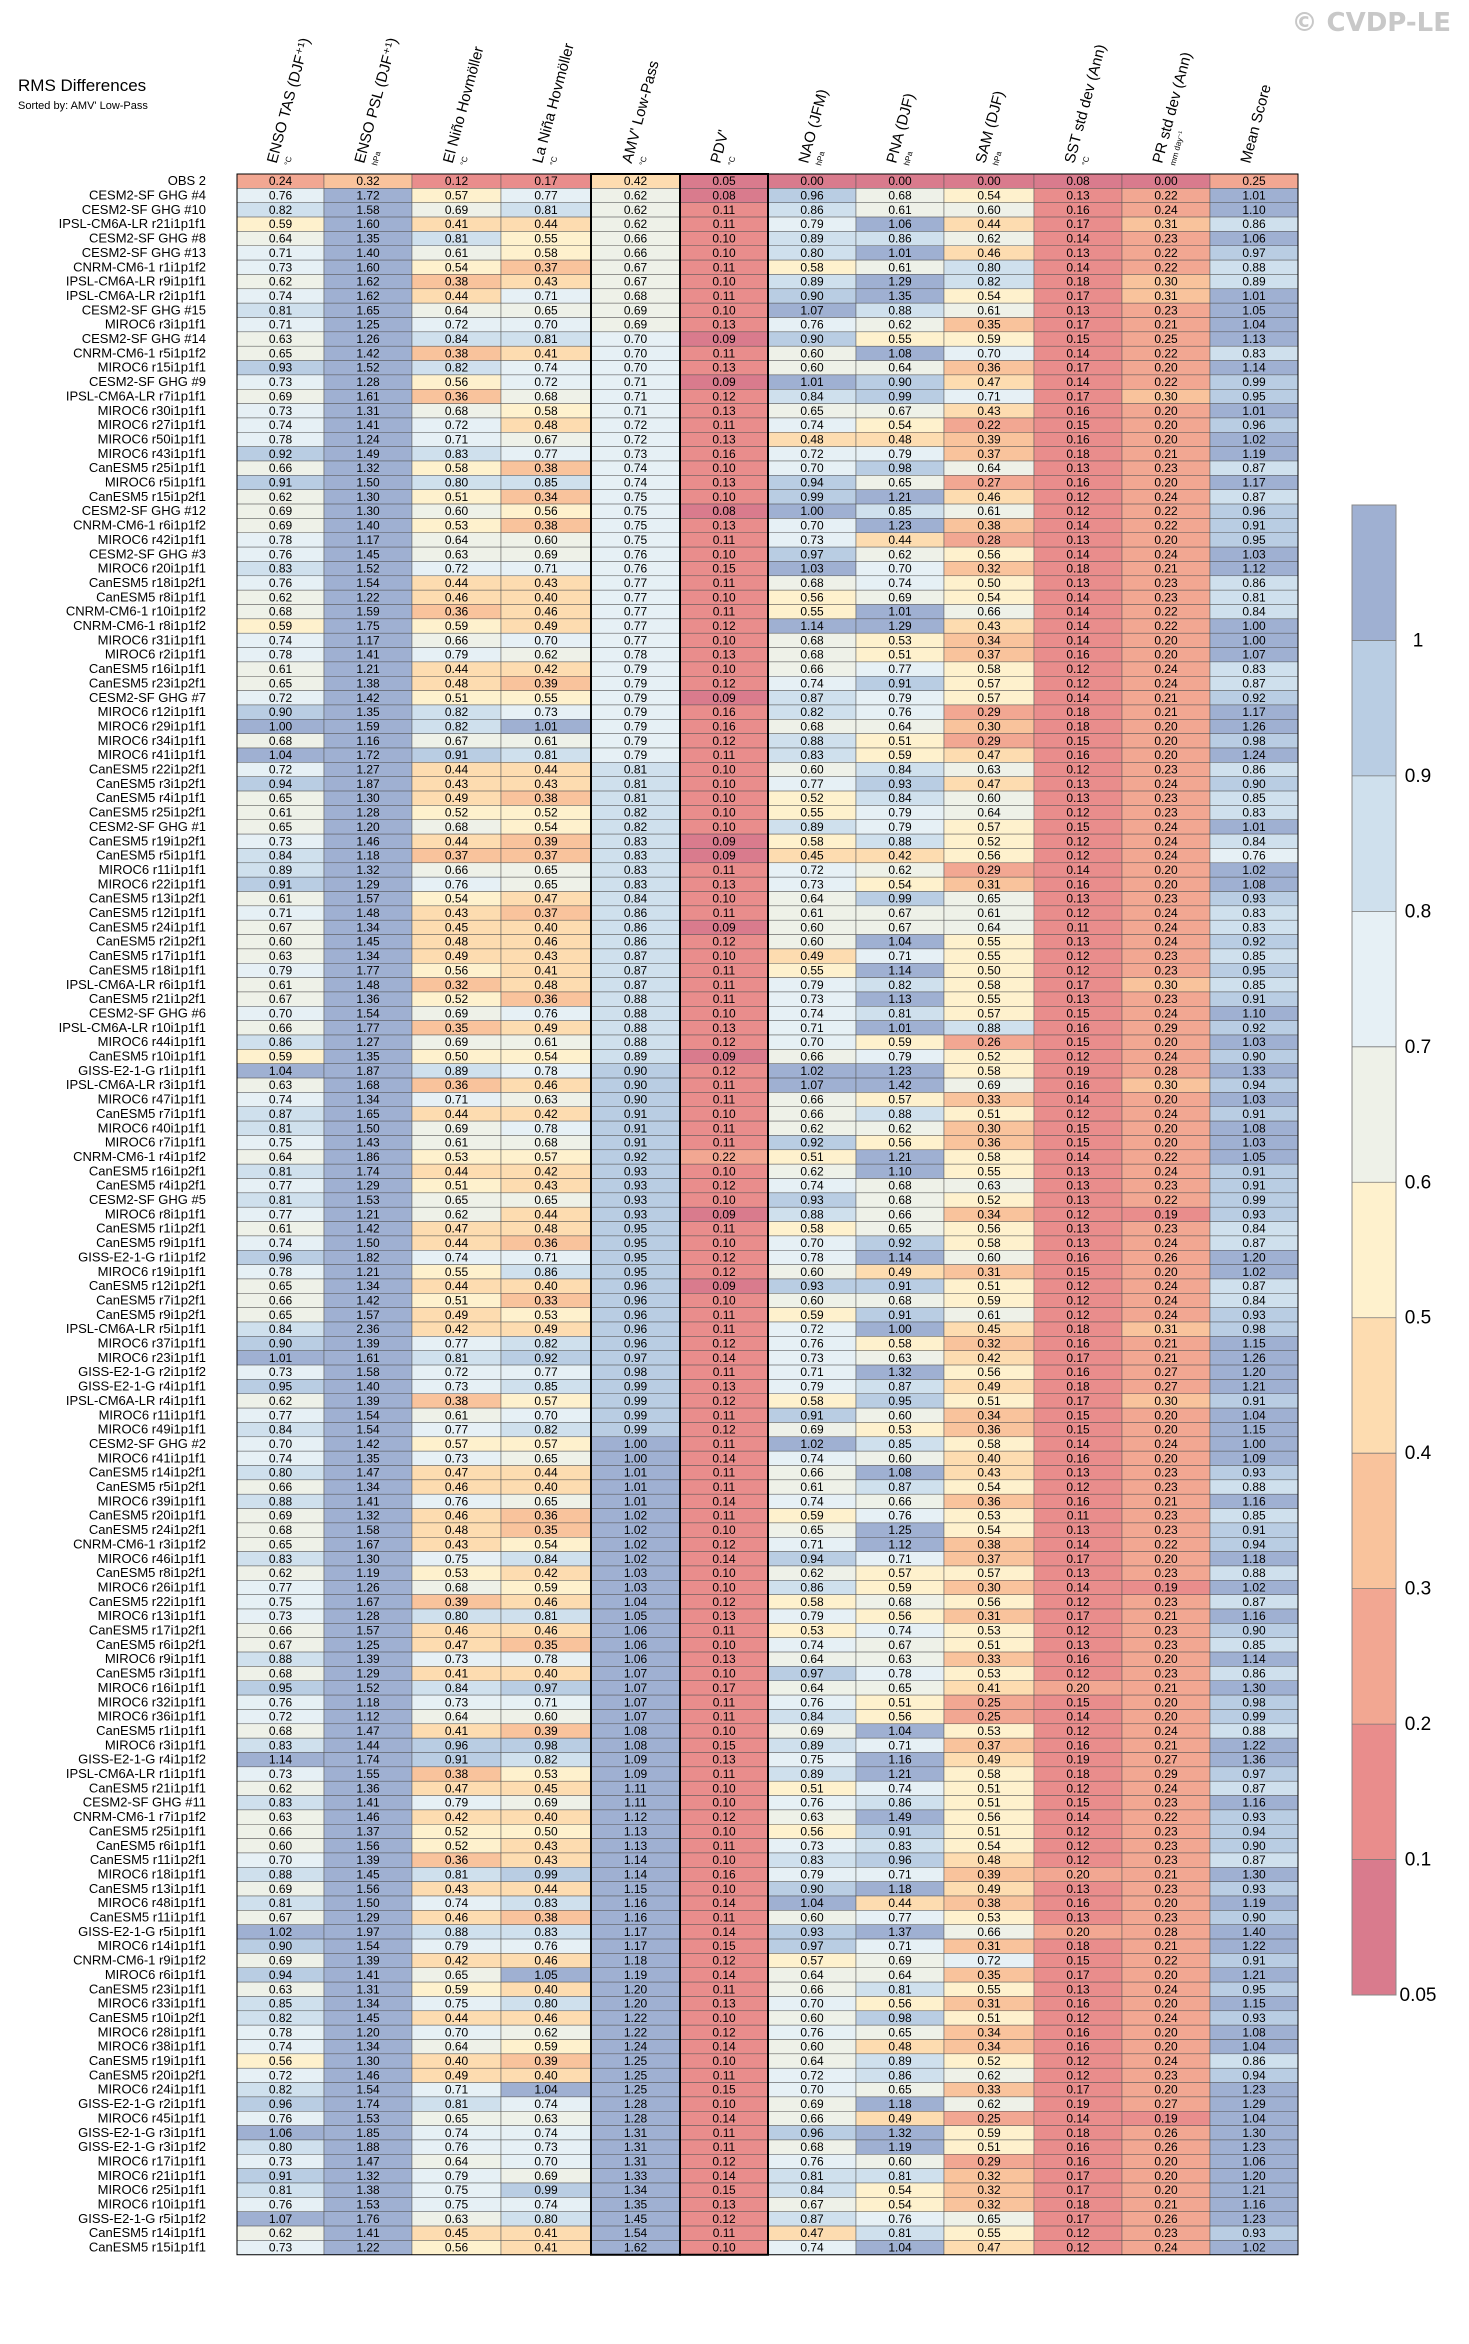 Image resolution: width=1469 pixels, height=2344 pixels. I want to click on cell-value: 1.14, so click(281, 1760).